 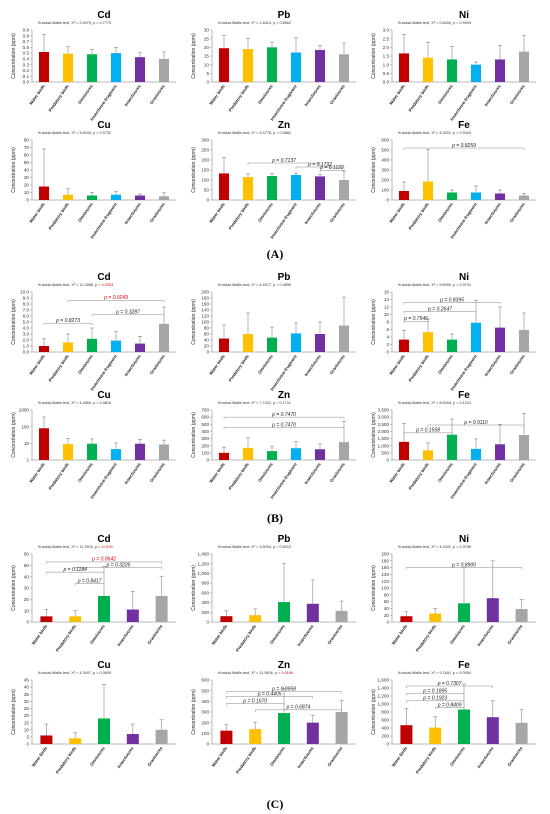 What do you see at coordinates (207, 73) in the screenshot?
I see `y-tick-label: 5` at bounding box center [207, 73].